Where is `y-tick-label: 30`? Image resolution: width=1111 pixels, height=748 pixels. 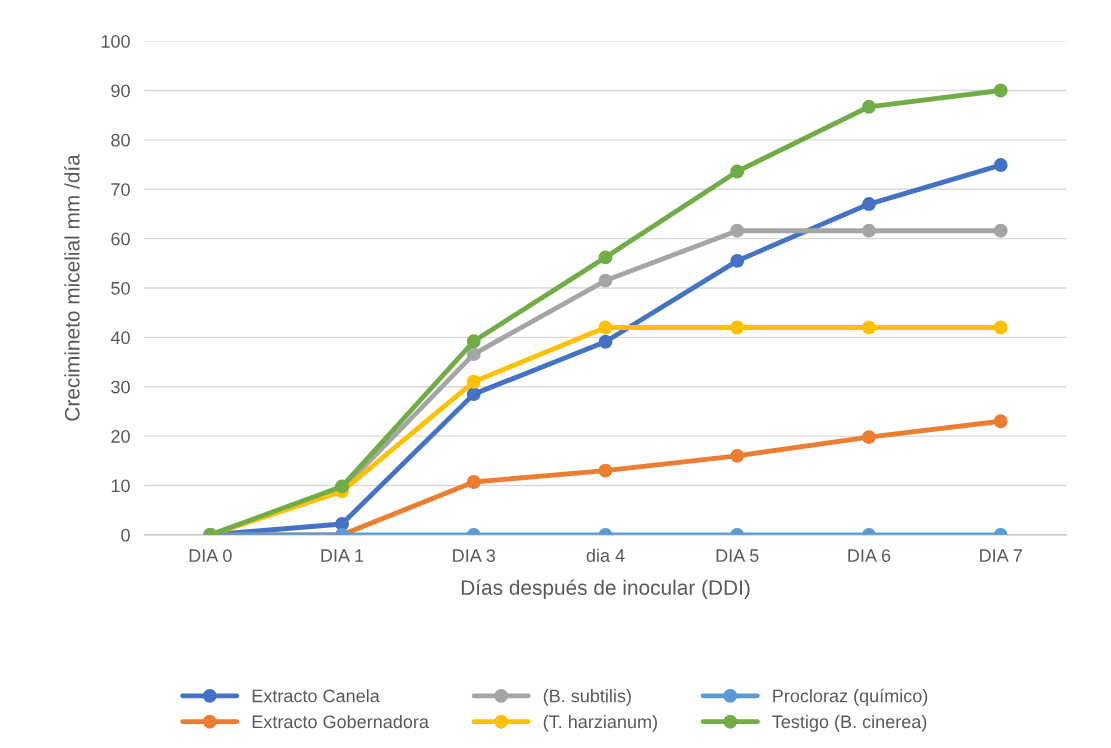 y-tick-label: 30 is located at coordinates (120, 387).